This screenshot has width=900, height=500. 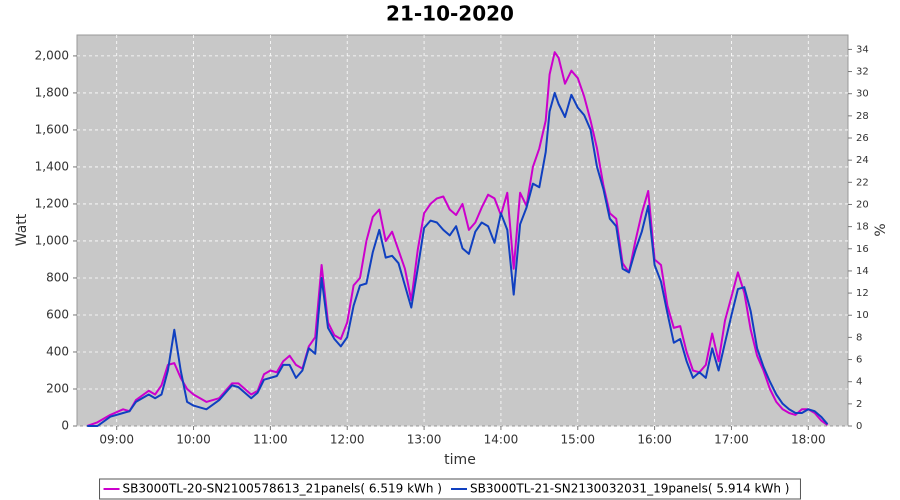 I want to click on y2-axis-label: %, so click(x=881, y=229).